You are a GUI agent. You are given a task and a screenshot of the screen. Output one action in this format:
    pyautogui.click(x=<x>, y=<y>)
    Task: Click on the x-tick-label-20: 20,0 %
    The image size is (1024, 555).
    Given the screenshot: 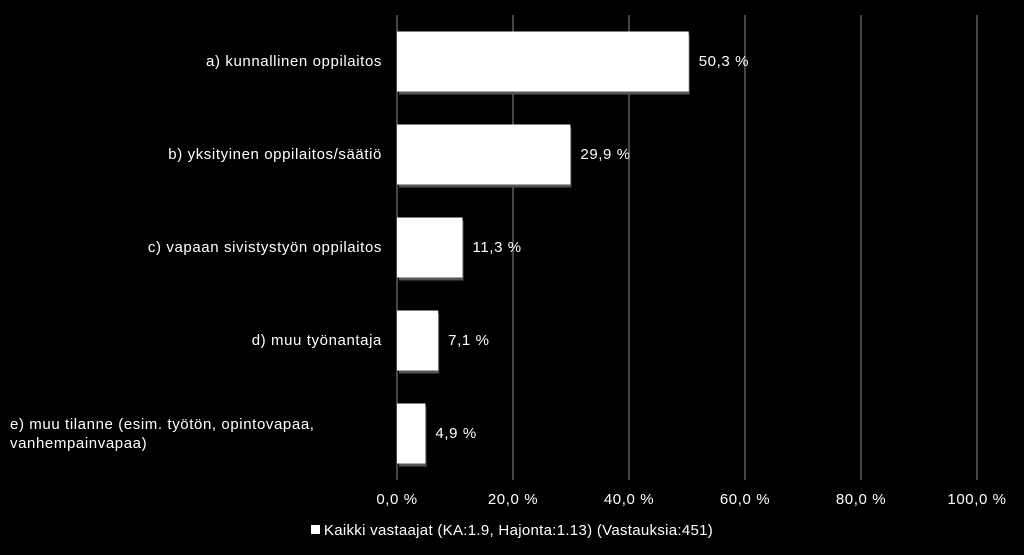 What is the action you would take?
    pyautogui.click(x=513, y=499)
    